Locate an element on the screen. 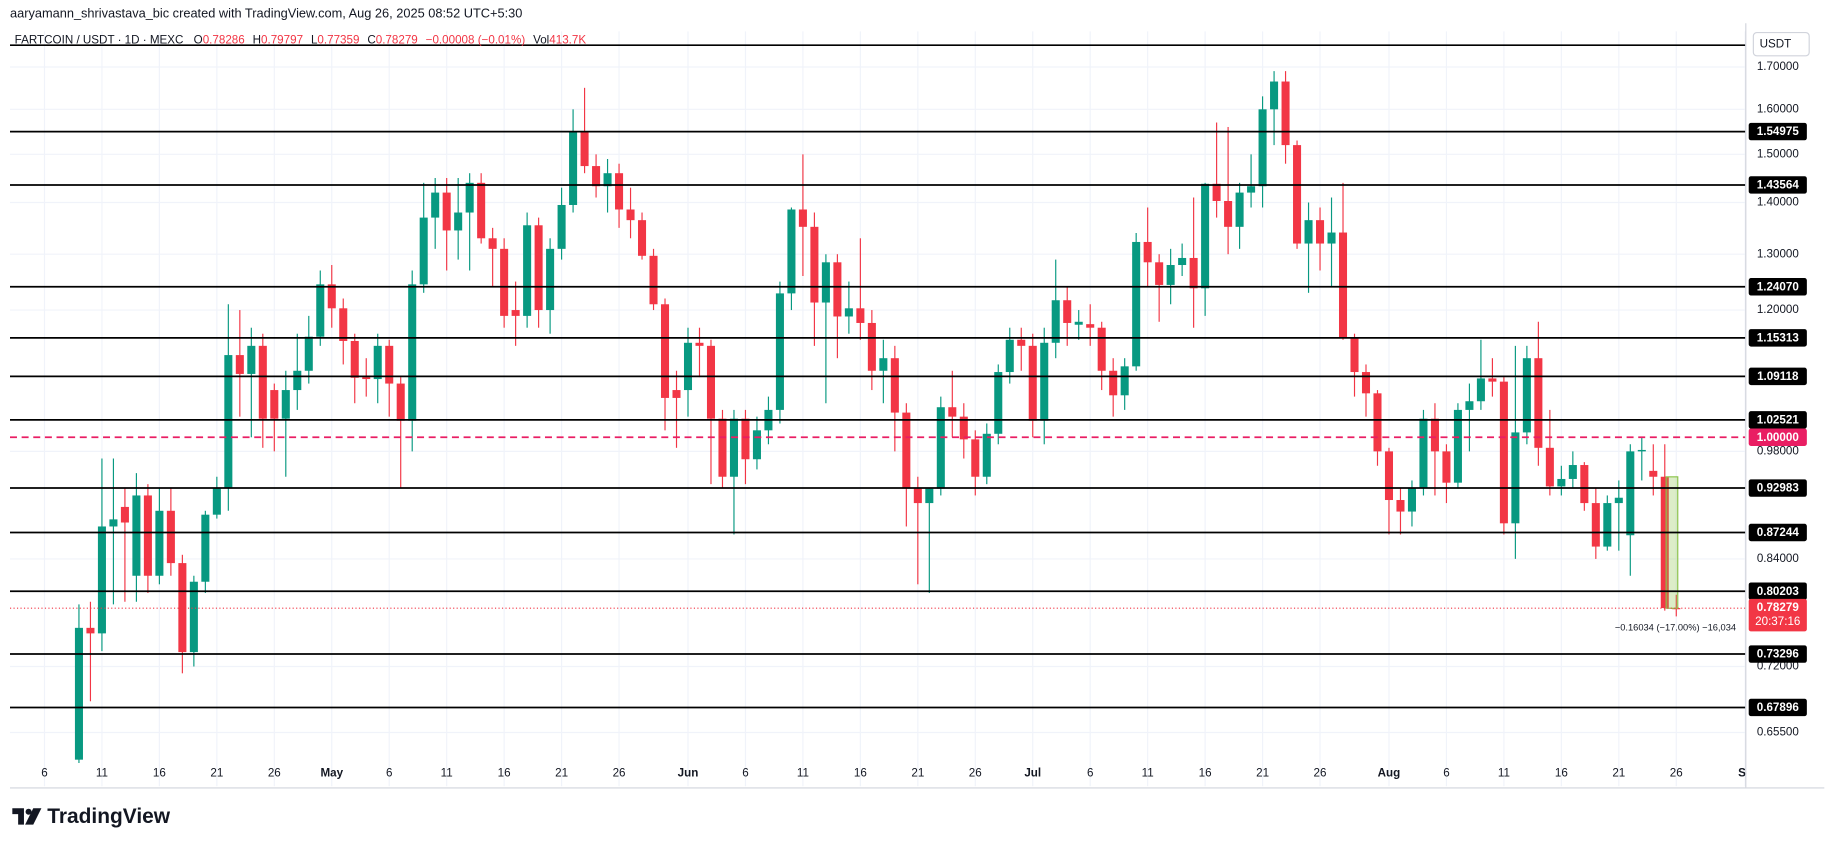 This screenshot has height=849, width=1825. ohlc-key: O is located at coordinates (198, 40).